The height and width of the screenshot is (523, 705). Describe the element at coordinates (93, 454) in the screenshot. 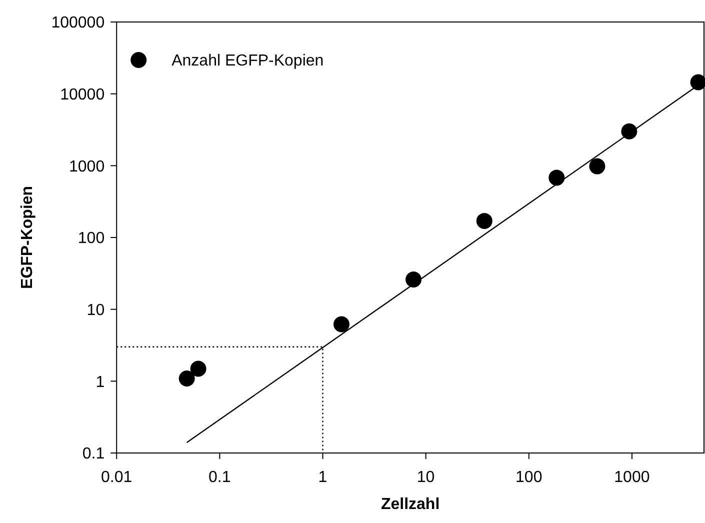

I see `y-tick-label: 0.1` at that location.